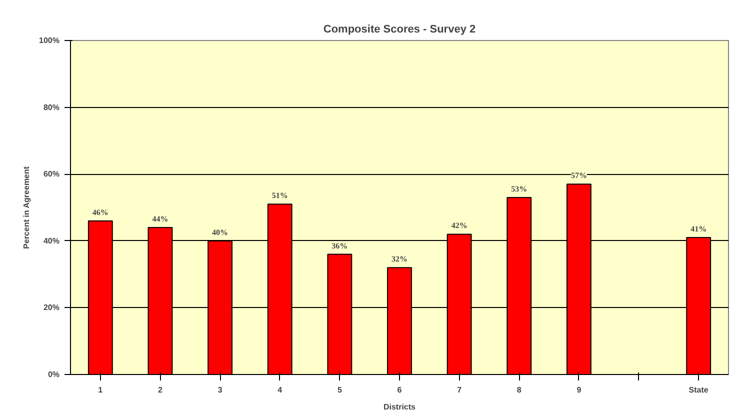 The image size is (740, 416). What do you see at coordinates (578, 175) in the screenshot?
I see `data-label: 57%` at bounding box center [578, 175].